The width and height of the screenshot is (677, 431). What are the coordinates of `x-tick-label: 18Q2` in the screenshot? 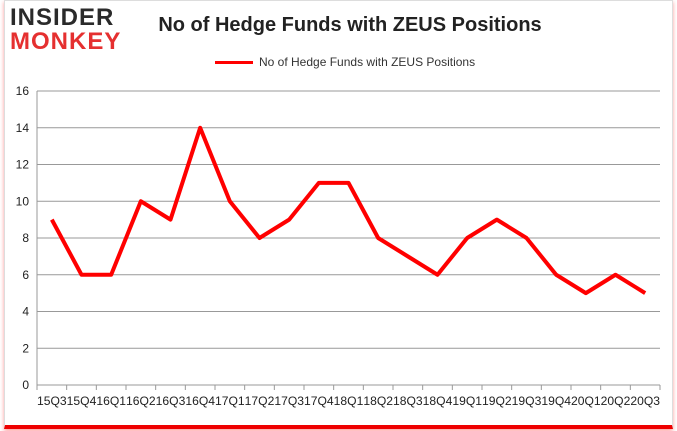 It's located at (378, 401).